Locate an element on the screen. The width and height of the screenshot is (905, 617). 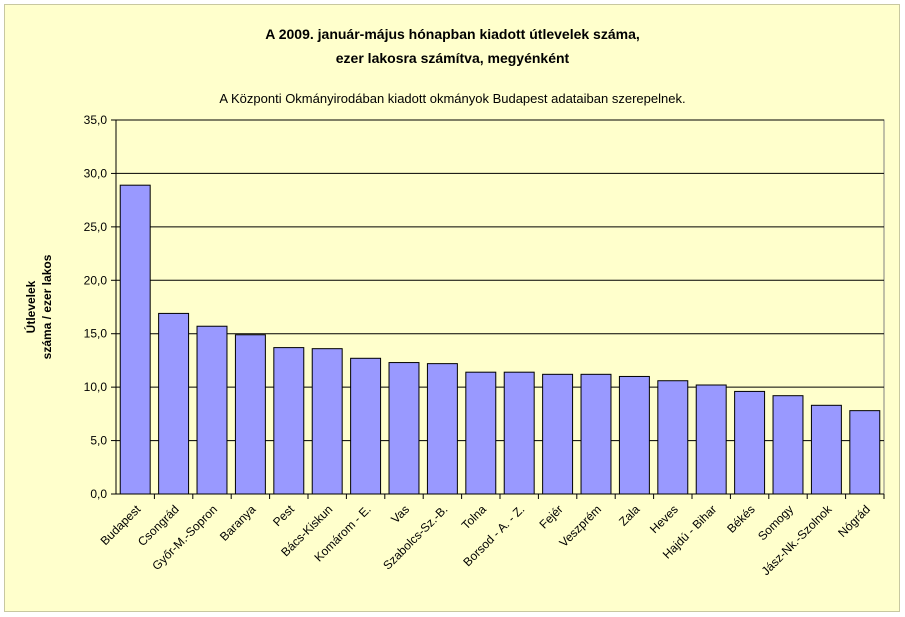
x-tick-label: Tolna is located at coordinates (474, 517).